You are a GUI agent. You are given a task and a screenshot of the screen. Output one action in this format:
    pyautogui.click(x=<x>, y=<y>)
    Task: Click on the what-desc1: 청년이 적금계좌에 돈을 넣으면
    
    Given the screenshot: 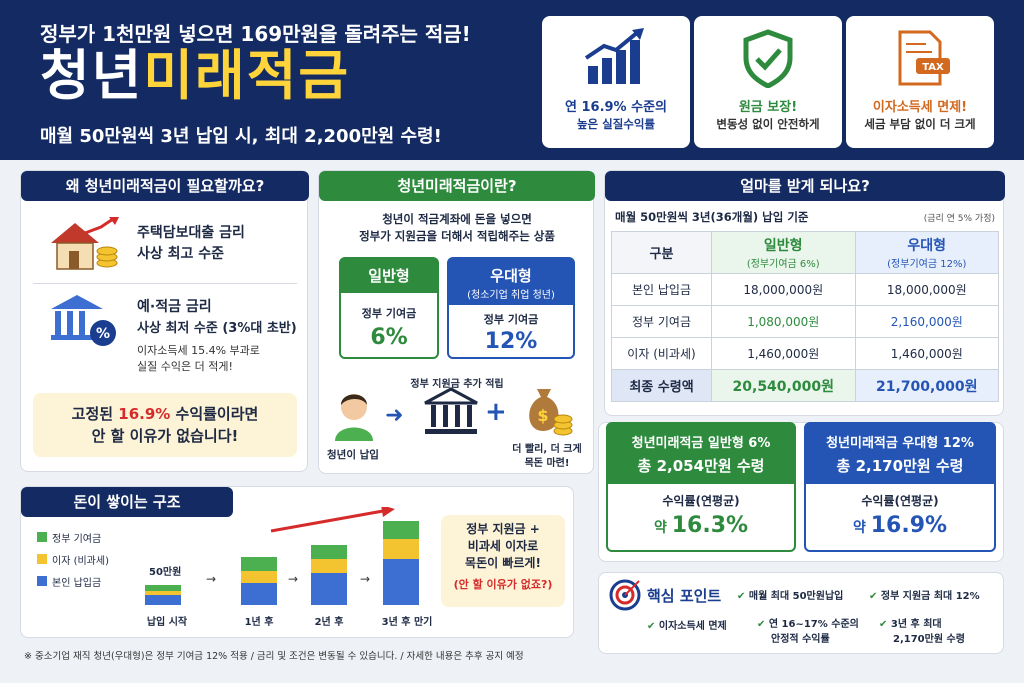 What is the action you would take?
    pyautogui.click(x=457, y=219)
    